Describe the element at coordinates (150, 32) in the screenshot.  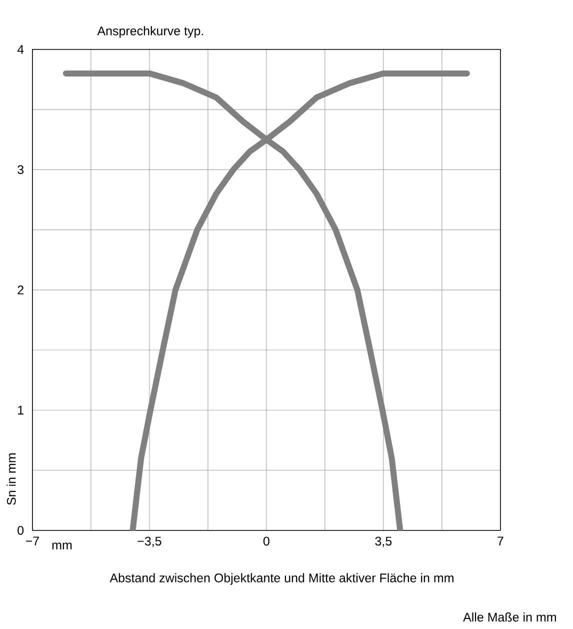
I see `chart-title: Ansprechkurve typ.` at that location.